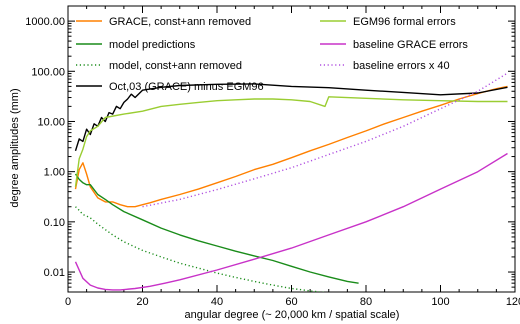 The image size is (520, 324). Describe the element at coordinates (175, 66) in the screenshot. I see `legend-label-3: model, const+ann removed` at that location.